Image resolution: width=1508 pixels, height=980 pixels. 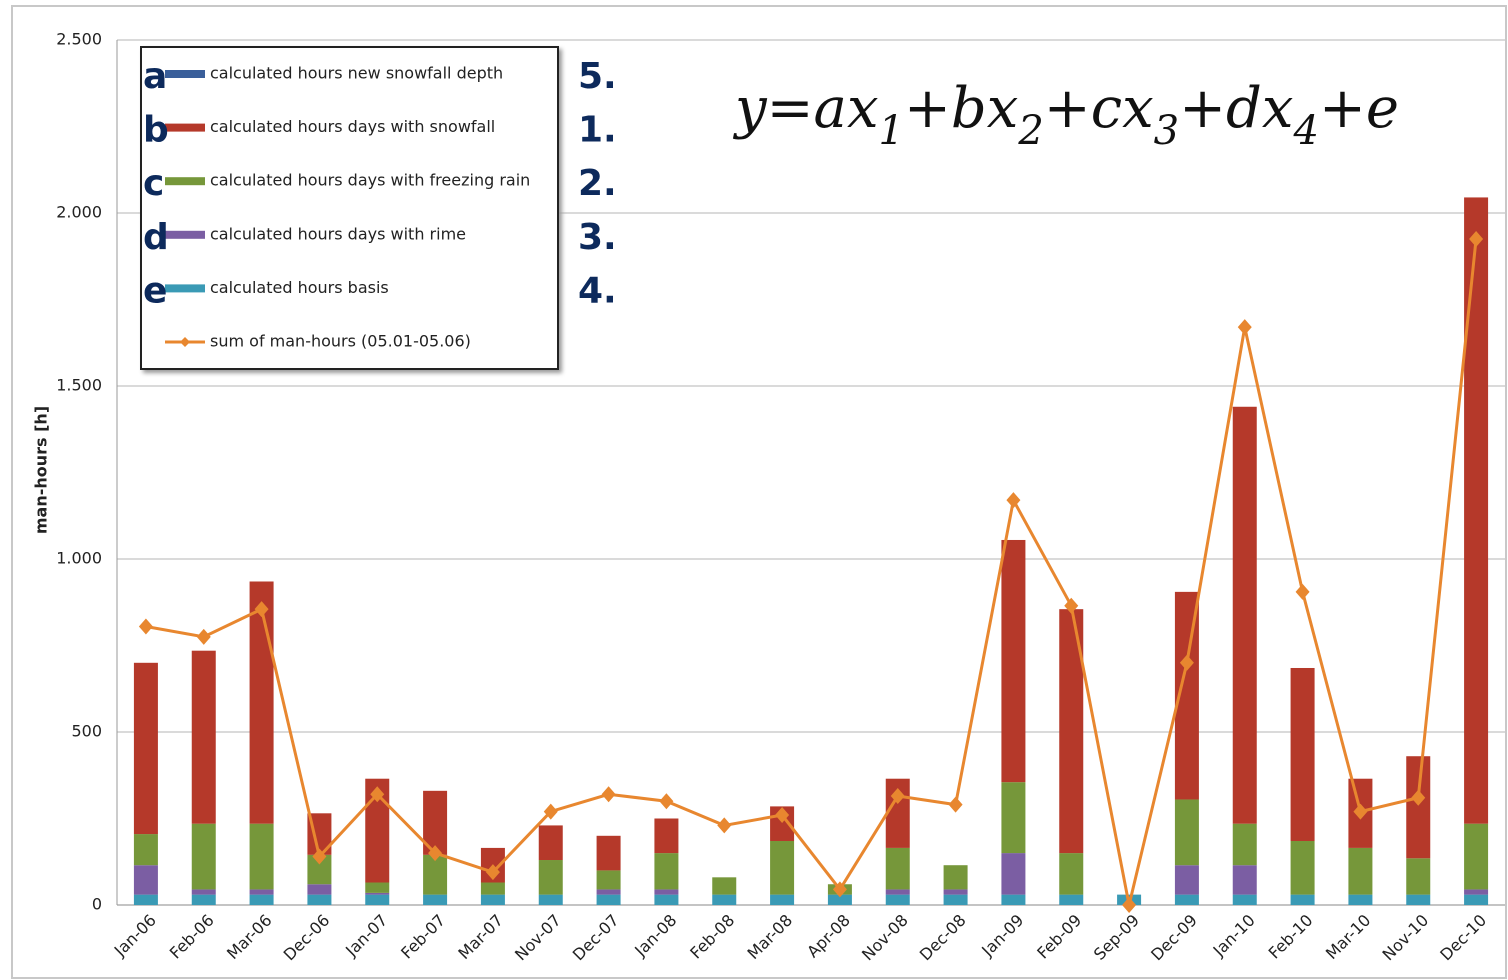 I want to click on x-tick-label: Mar-07, so click(x=480, y=937).